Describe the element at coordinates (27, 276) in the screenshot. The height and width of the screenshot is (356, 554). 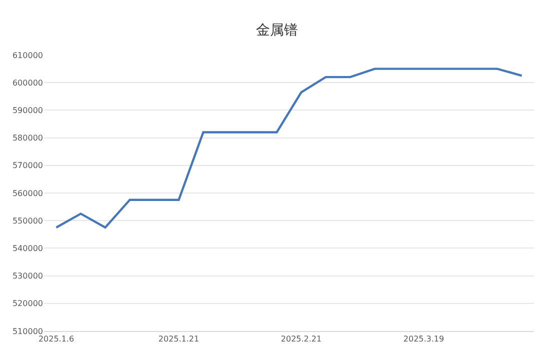
I see `y-tick-label: 530000` at that location.